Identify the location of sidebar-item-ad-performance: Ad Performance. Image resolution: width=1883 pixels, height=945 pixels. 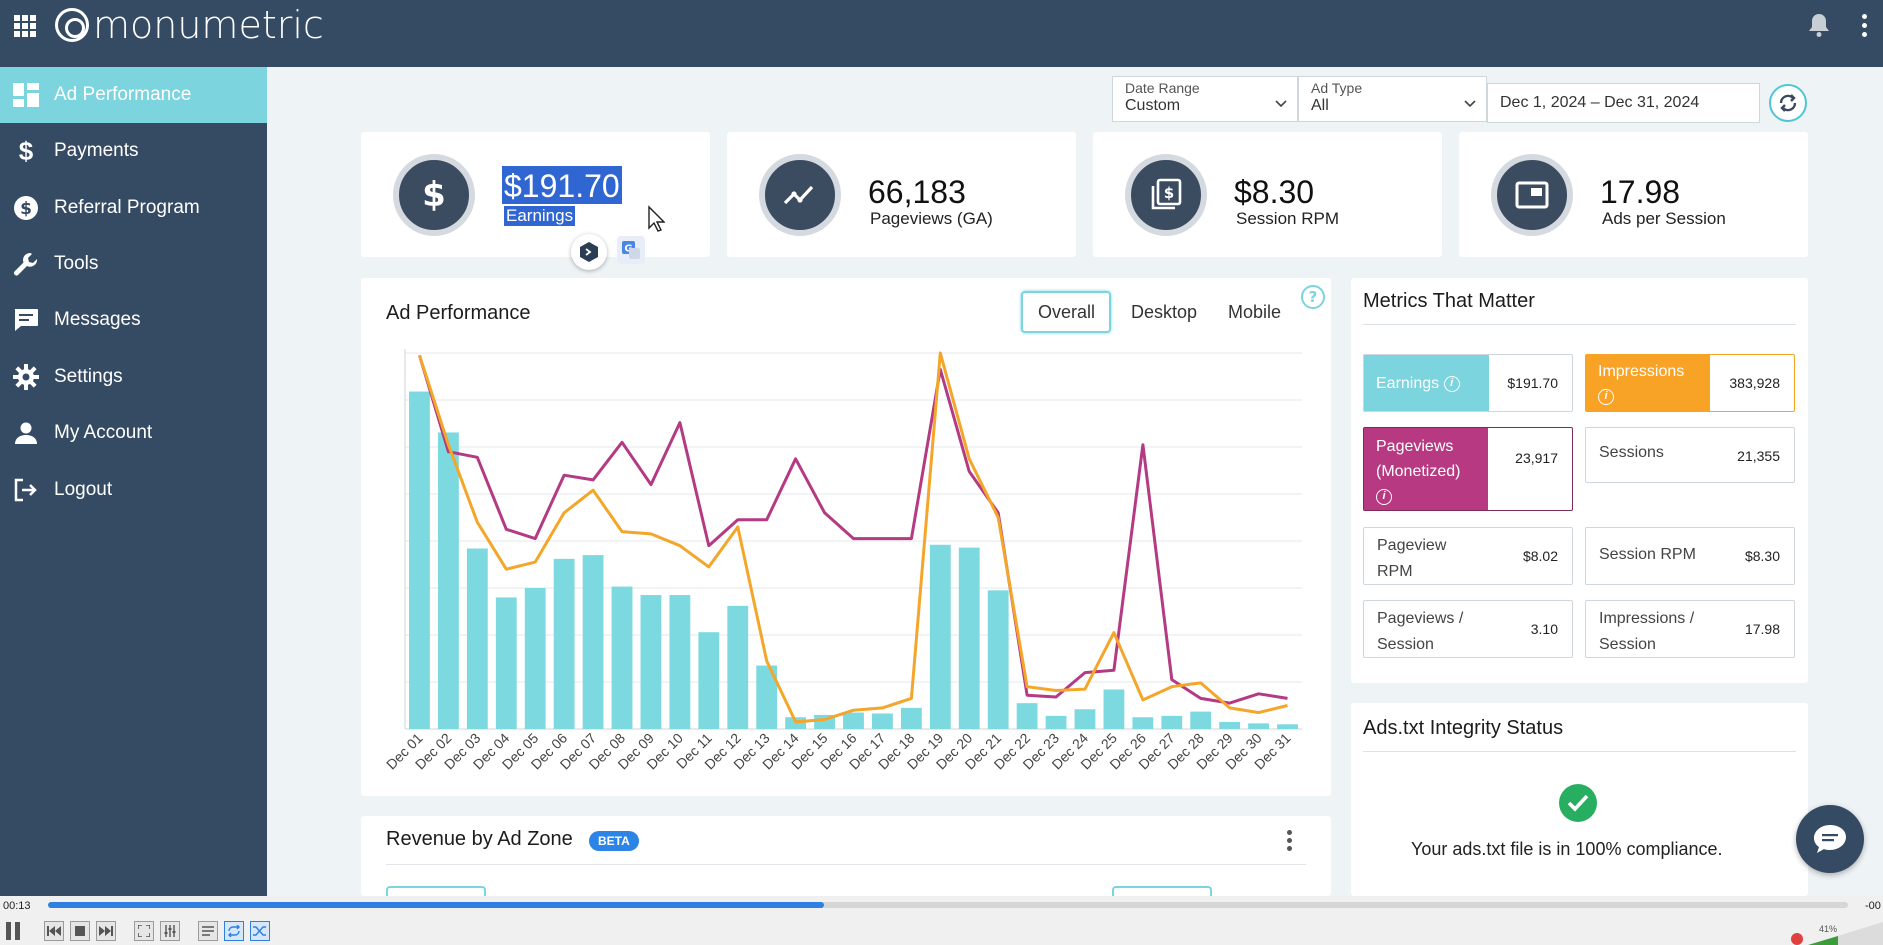
(133, 95).